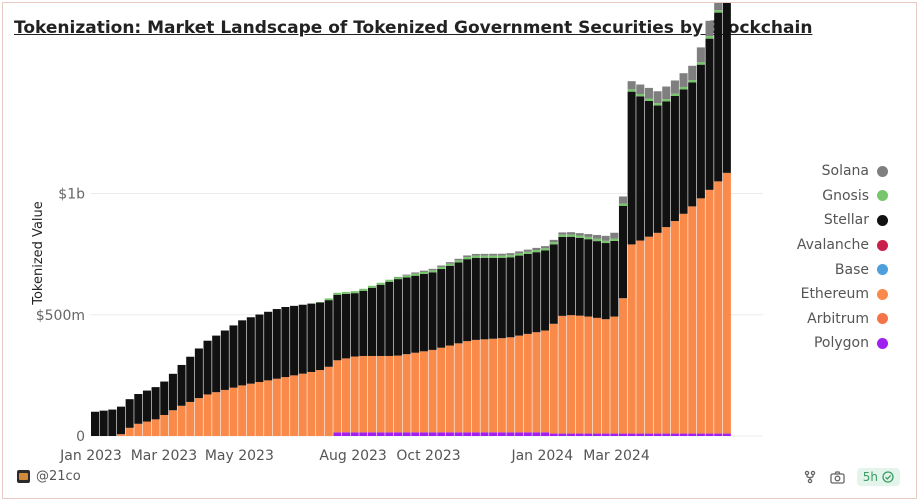  What do you see at coordinates (813, 171) in the screenshot?
I see `legend-item-solana: Solana` at bounding box center [813, 171].